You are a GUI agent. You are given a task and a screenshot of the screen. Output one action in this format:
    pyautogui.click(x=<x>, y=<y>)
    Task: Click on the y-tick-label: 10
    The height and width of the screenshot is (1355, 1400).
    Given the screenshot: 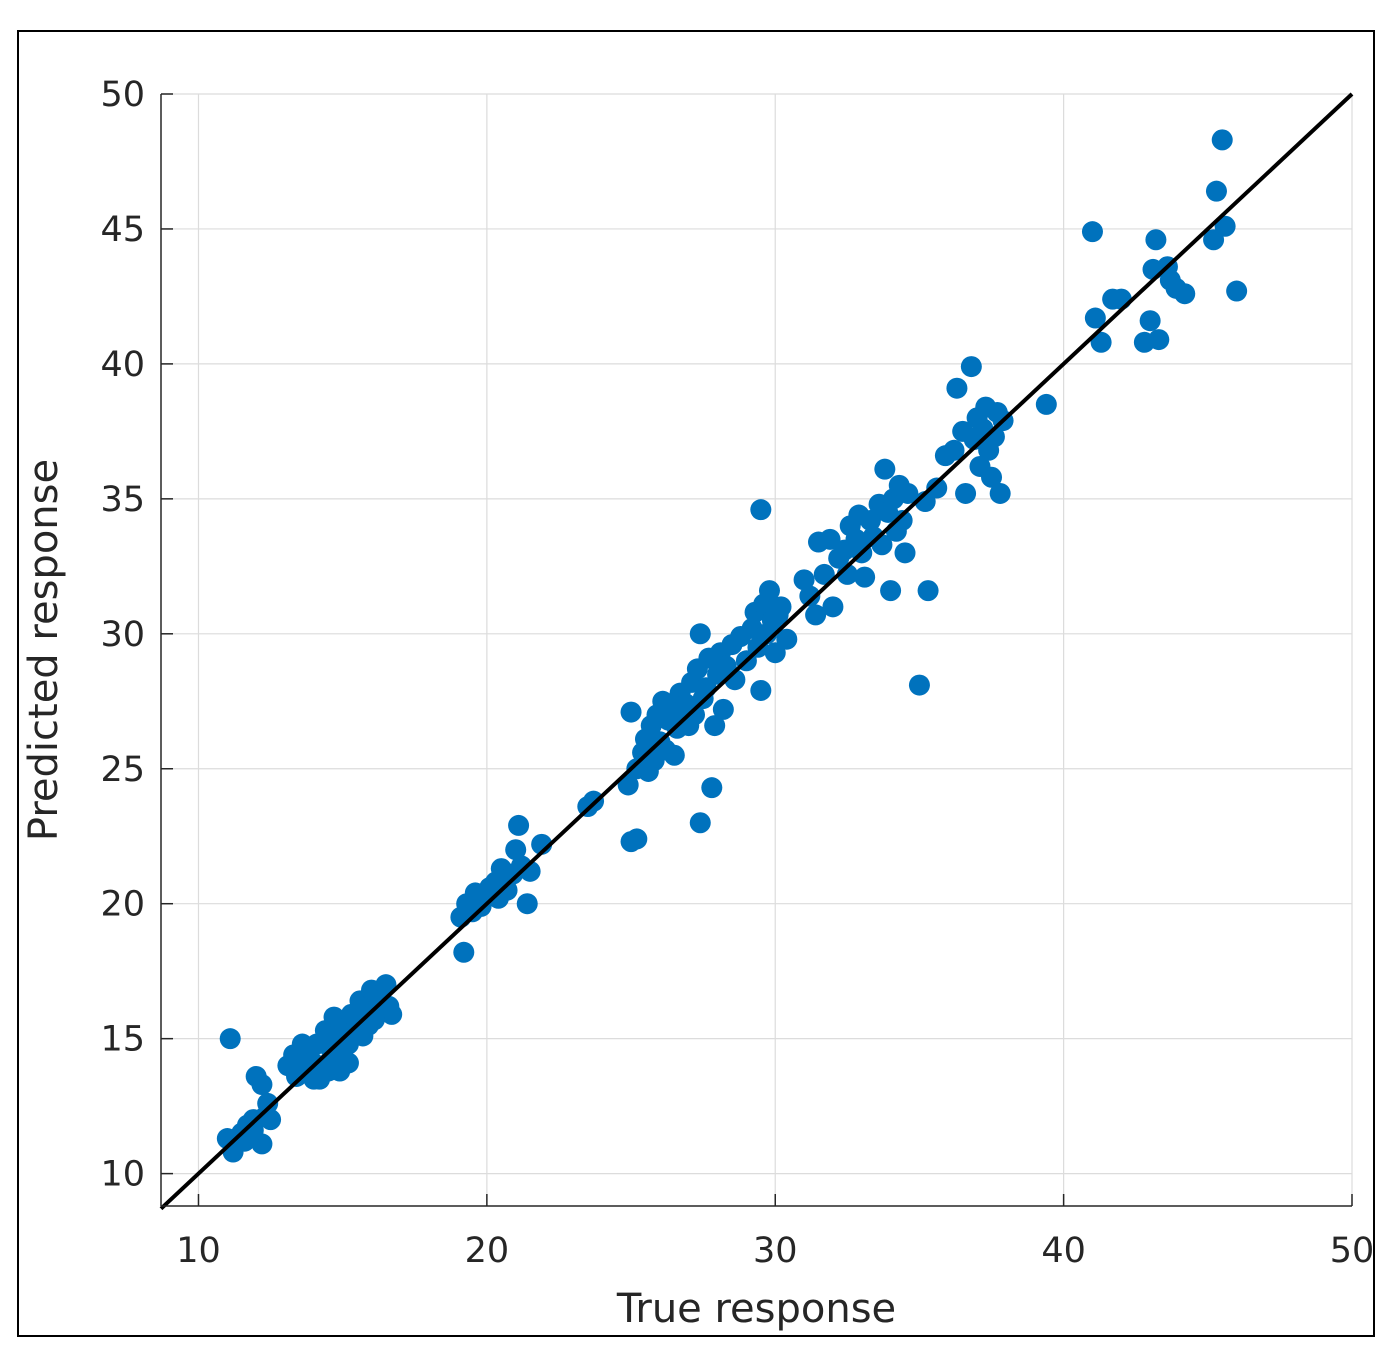 What is the action you would take?
    pyautogui.click(x=122, y=1175)
    